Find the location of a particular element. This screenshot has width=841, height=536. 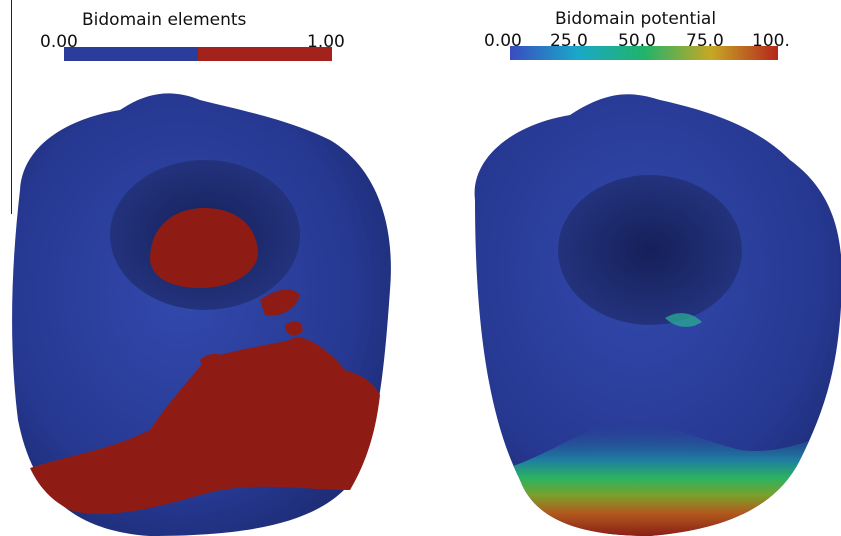

potential-highlight is located at coordinates (683, 320).